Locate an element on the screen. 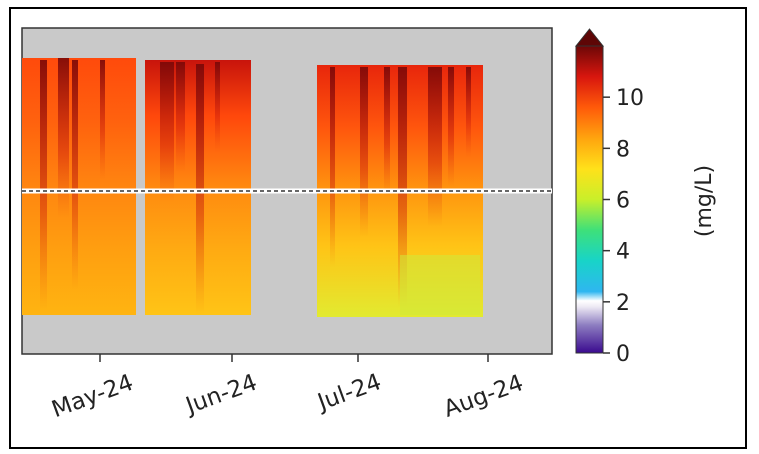 This screenshot has height=454, width=759. colorbar-label: (mg/L) is located at coordinates (704, 201).